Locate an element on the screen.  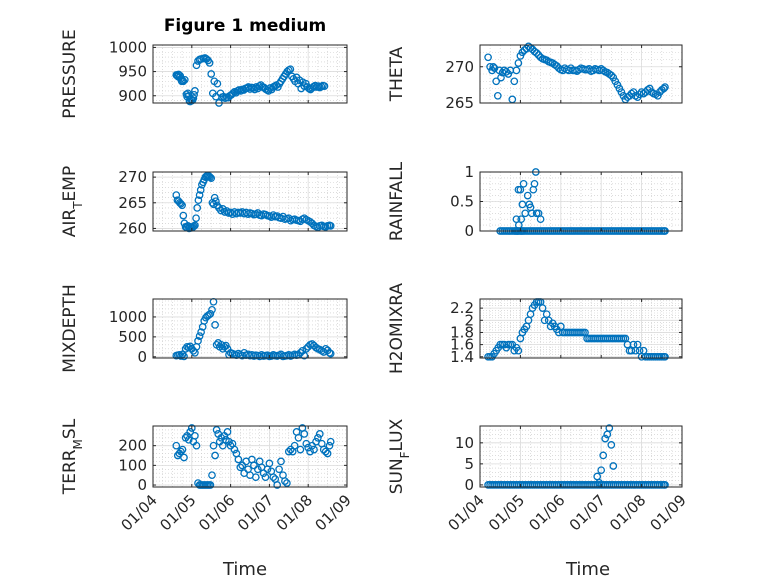
y-axis-label: TERRMSL is located at coordinates (72, 456).